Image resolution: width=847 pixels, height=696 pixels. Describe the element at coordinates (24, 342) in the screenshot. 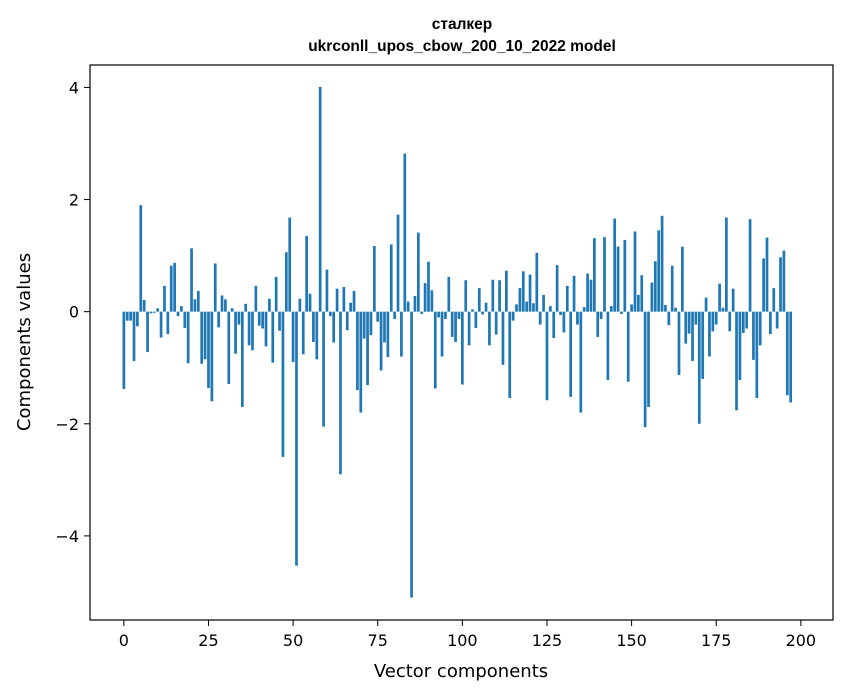

I see `y-axis-label: Components values` at that location.